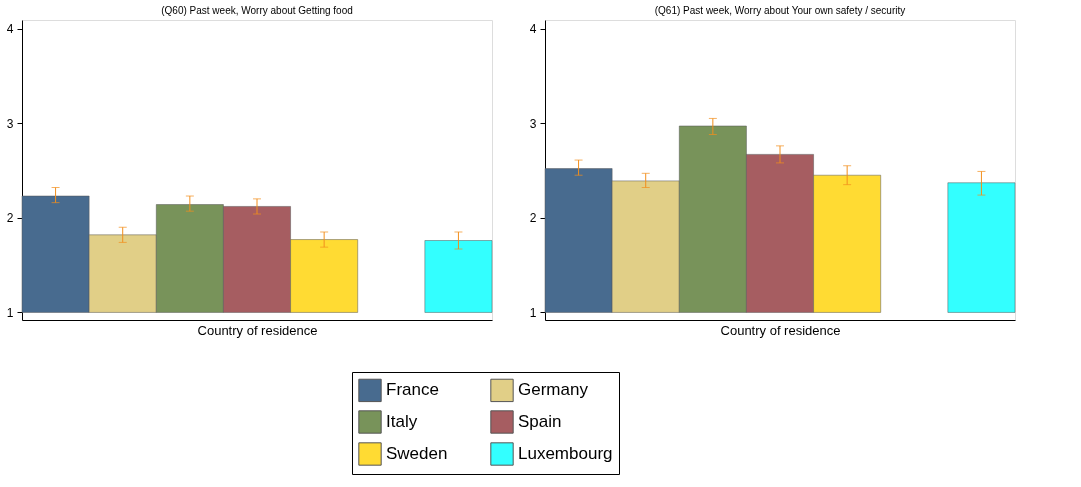 This screenshot has width=1081, height=487. I want to click on legend-label: Sweden, so click(417, 453).